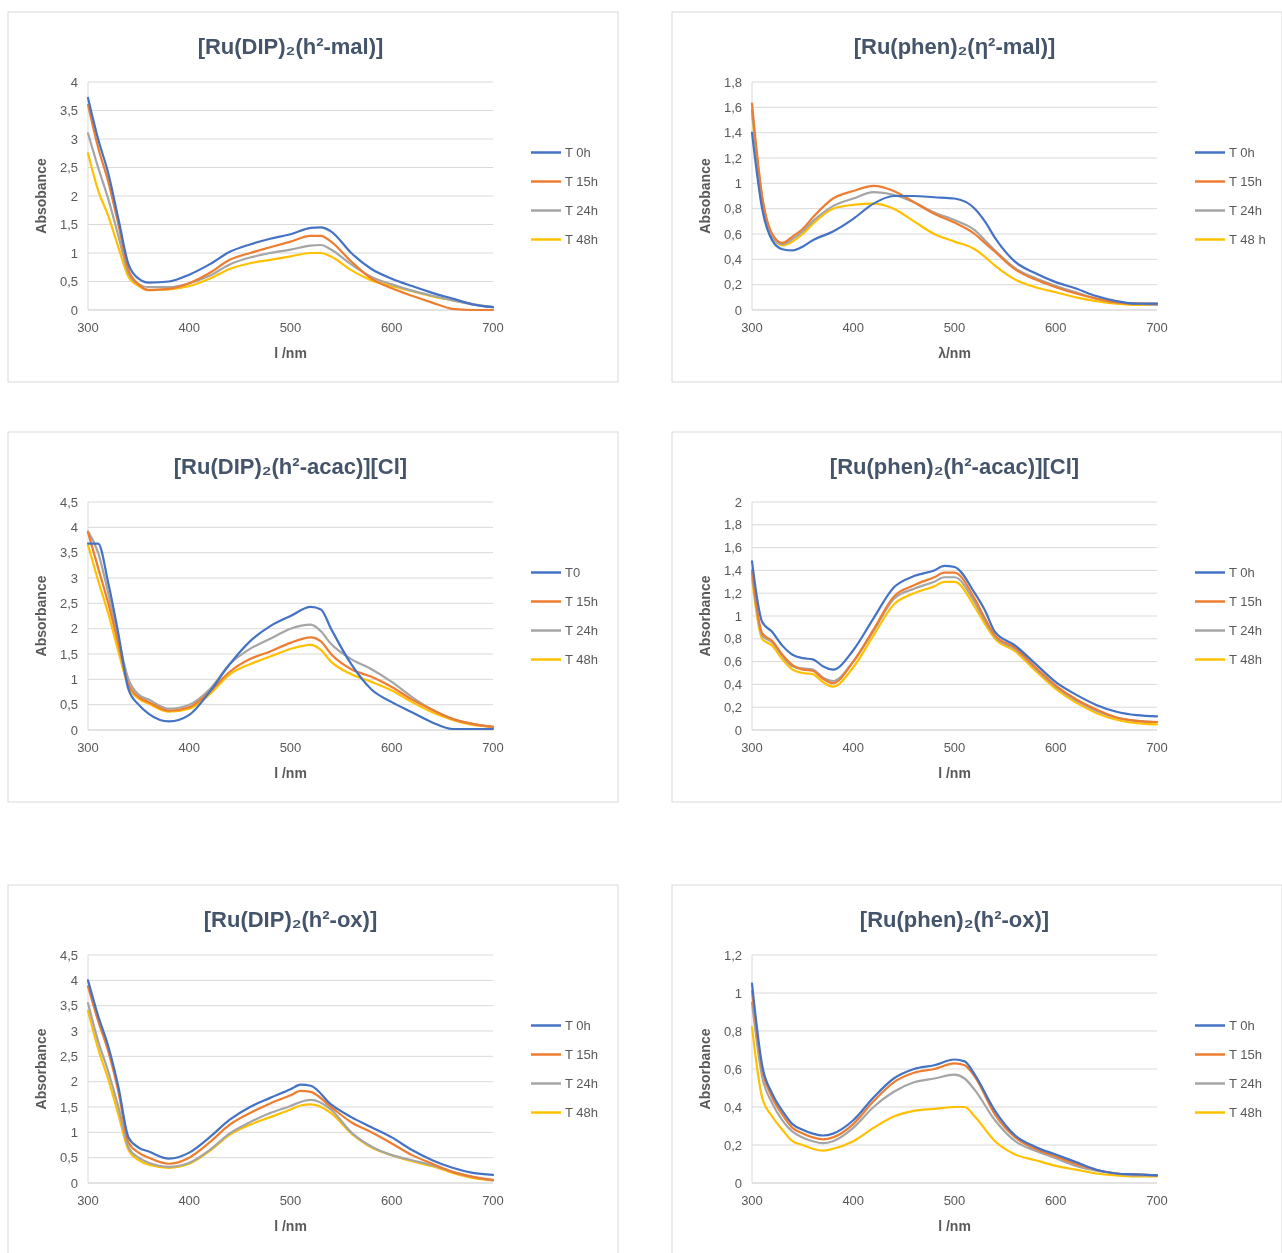  Describe the element at coordinates (290, 466) in the screenshot. I see `chart-title: [Ru(DIP)₂(h²-acac)][Cl]` at that location.